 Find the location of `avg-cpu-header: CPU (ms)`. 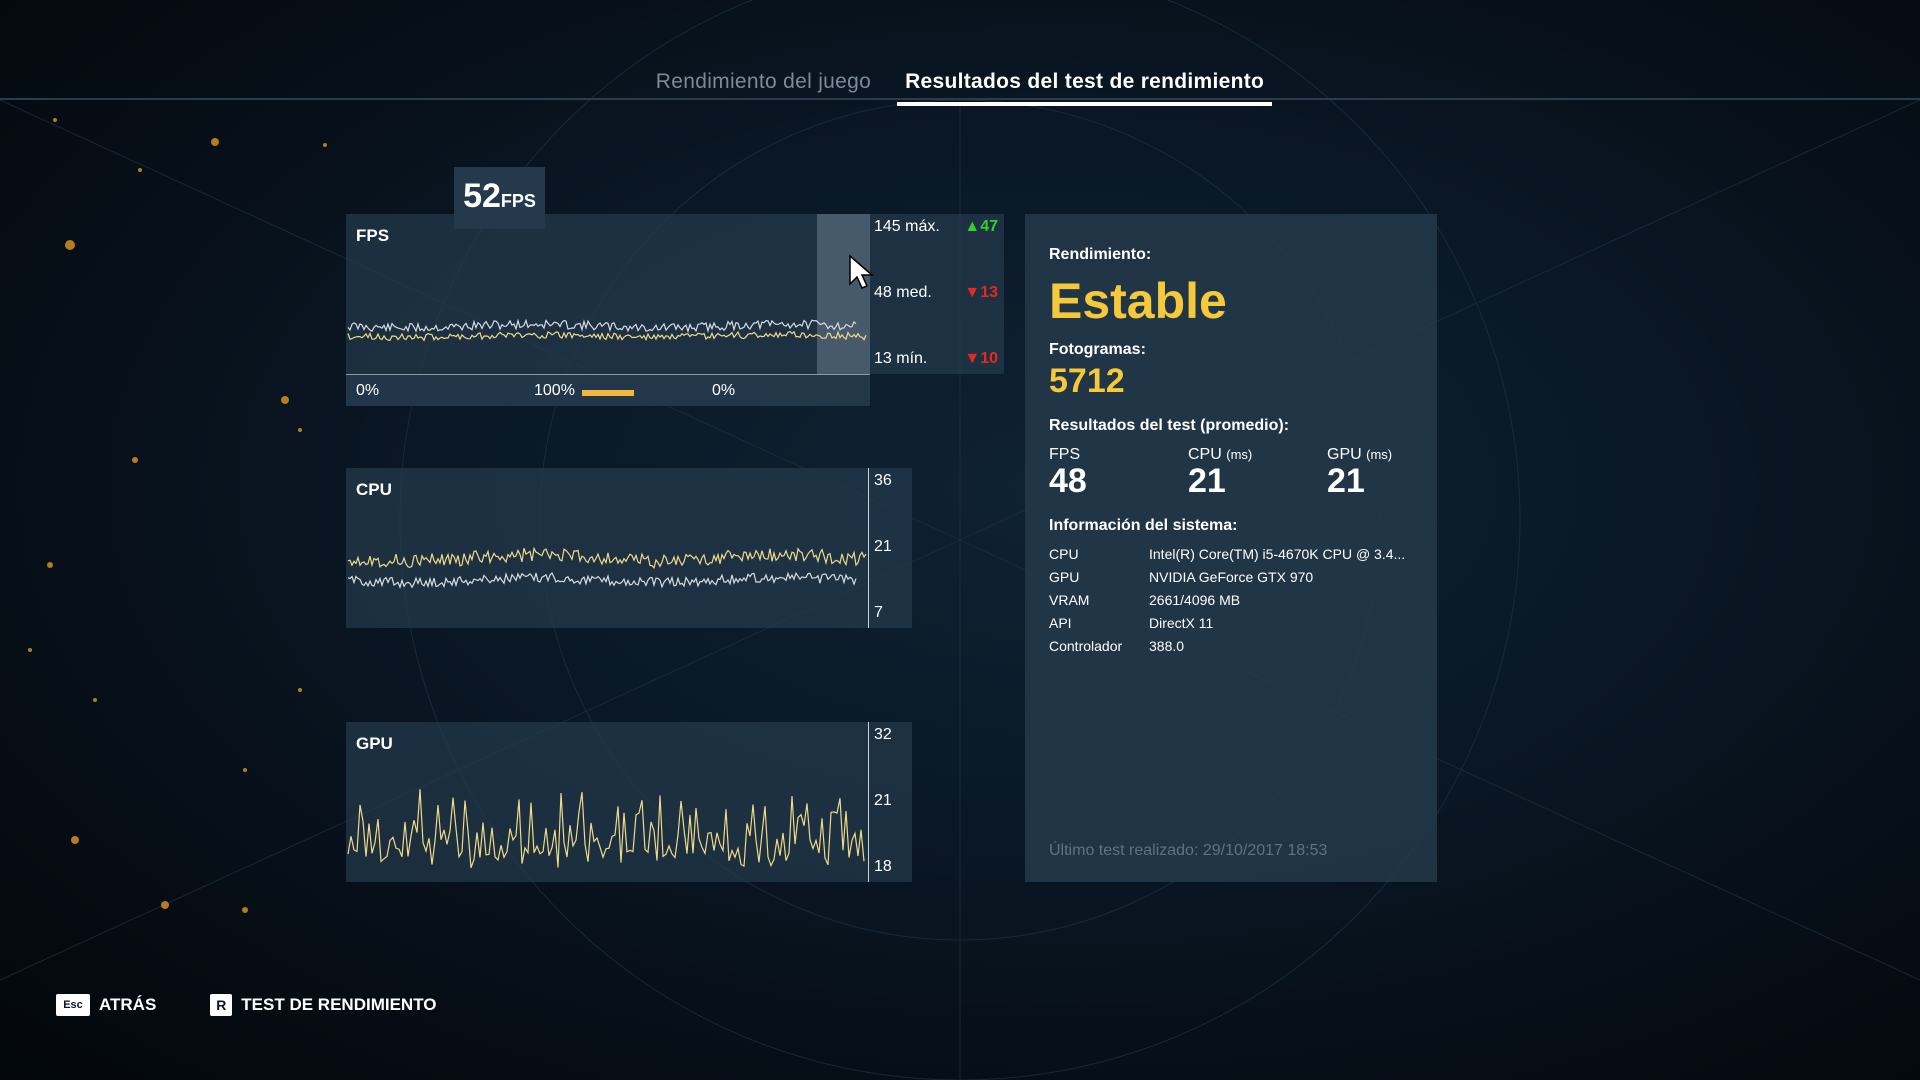

avg-cpu-header: CPU (ms) is located at coordinates (1220, 454).